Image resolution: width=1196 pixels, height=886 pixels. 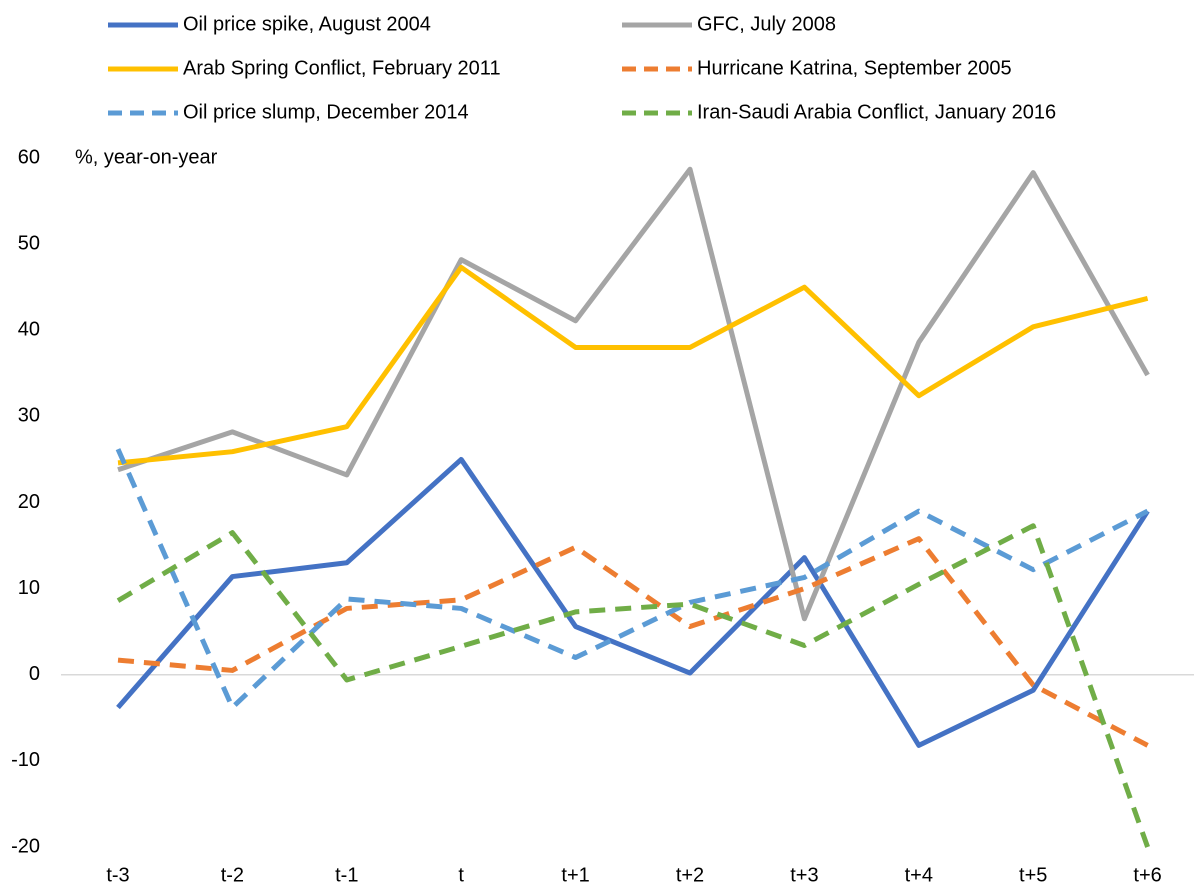 I want to click on y-tick-label: -20, so click(x=25, y=846).